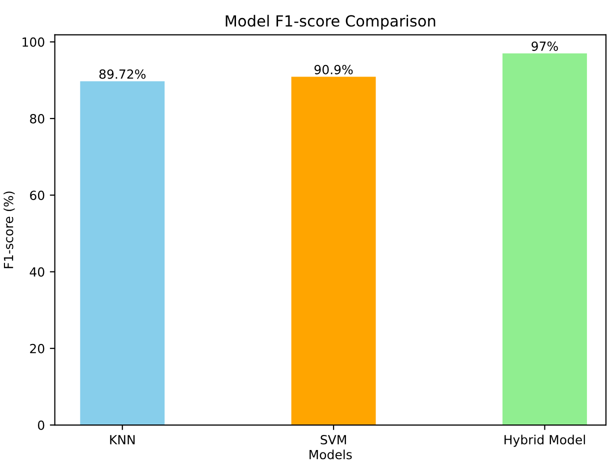 Image resolution: width=609 pixels, height=464 pixels. I want to click on y-tick-label: 100, so click(33, 42).